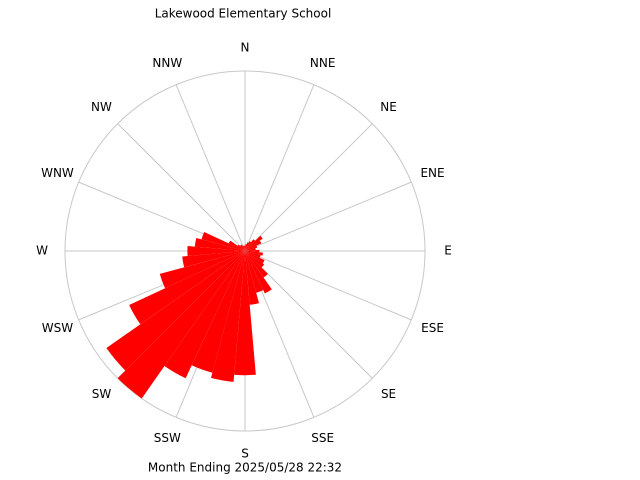 Image resolution: width=640 pixels, height=480 pixels. What do you see at coordinates (245, 454) in the screenshot?
I see `direction-label: S` at bounding box center [245, 454].